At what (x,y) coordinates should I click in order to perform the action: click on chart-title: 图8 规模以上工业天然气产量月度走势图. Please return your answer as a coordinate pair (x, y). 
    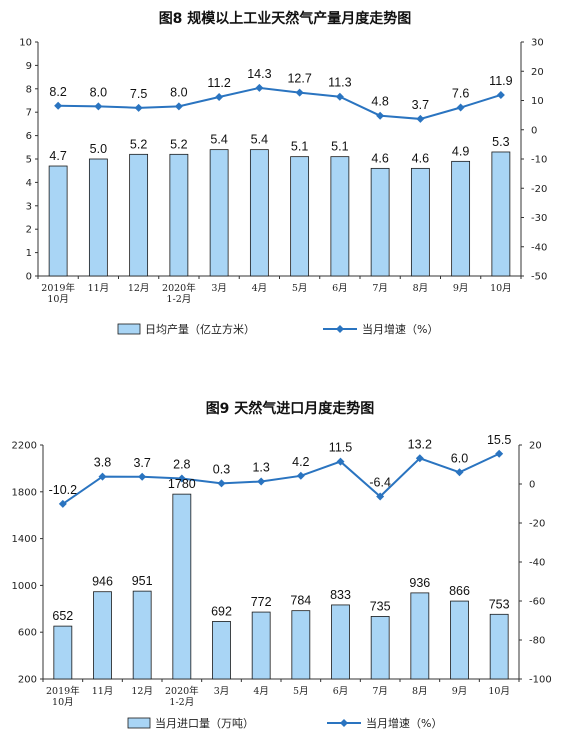
    Looking at the image, I should click on (285, 18).